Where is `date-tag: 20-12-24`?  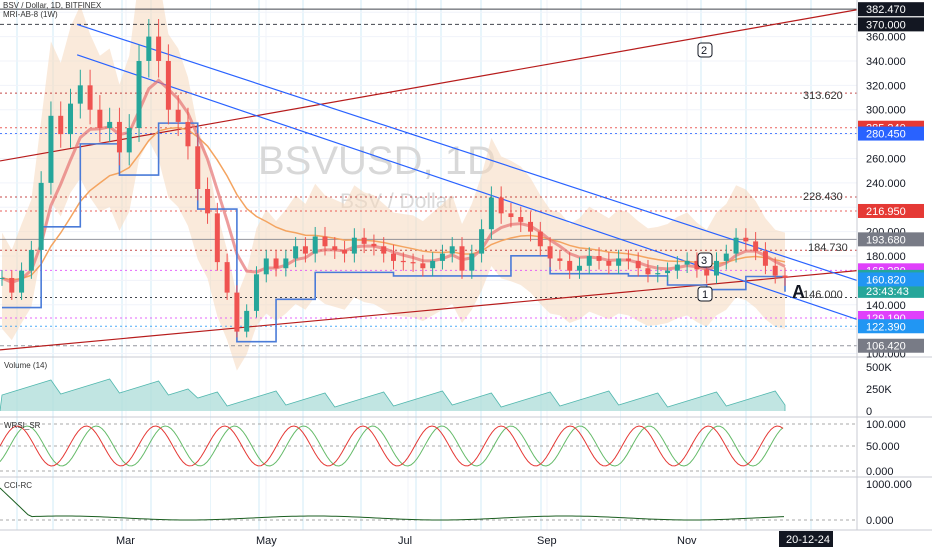 date-tag: 20-12-24 is located at coordinates (808, 540).